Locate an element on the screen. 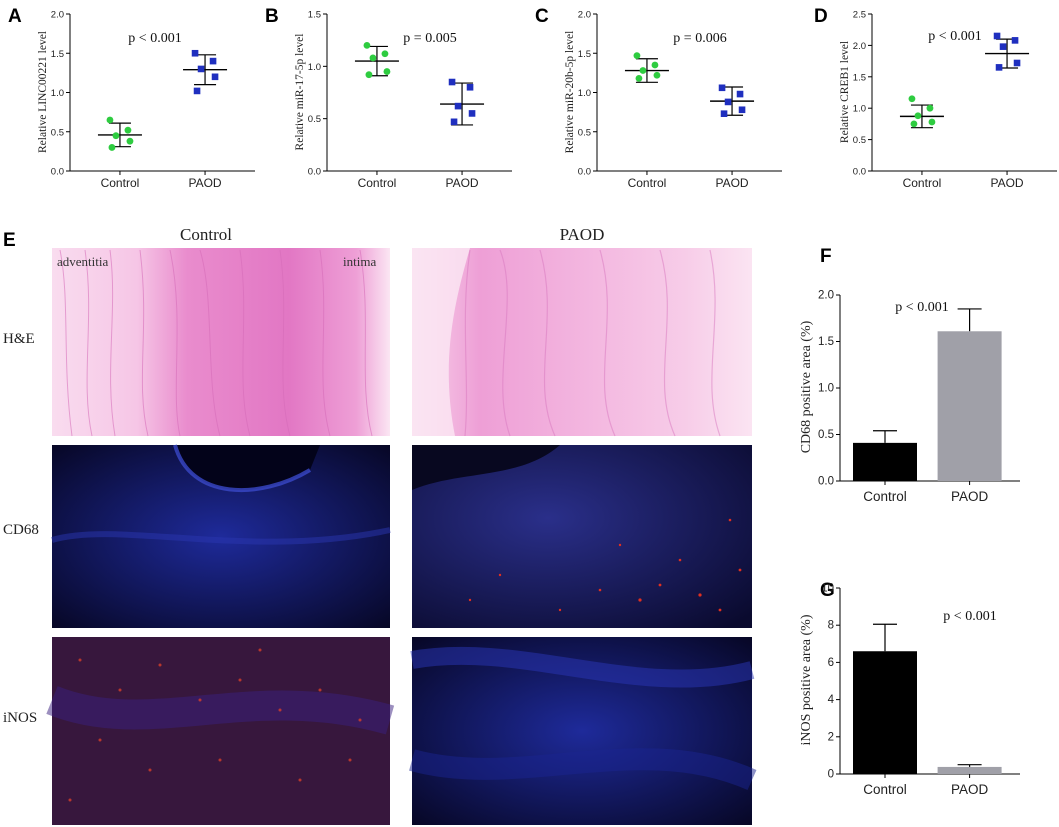  row-label-he: H&E is located at coordinates (19, 339).